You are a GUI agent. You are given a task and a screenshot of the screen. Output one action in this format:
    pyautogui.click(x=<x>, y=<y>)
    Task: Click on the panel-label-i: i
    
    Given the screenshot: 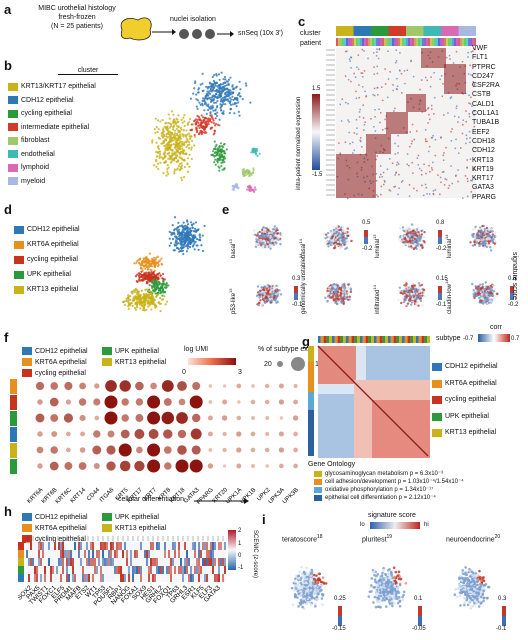 What is the action you would take?
    pyautogui.click(x=264, y=519)
    